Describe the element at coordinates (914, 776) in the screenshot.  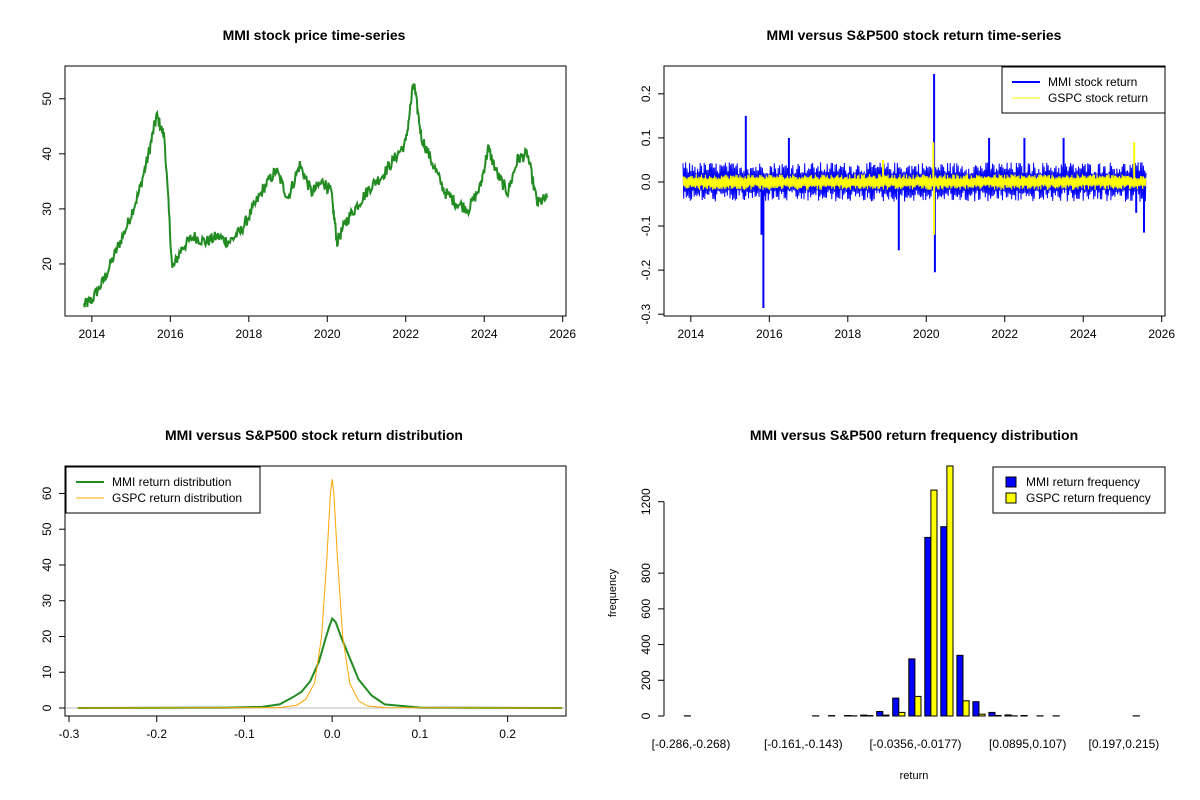
I see `return-frequency-xlabel: return` at that location.